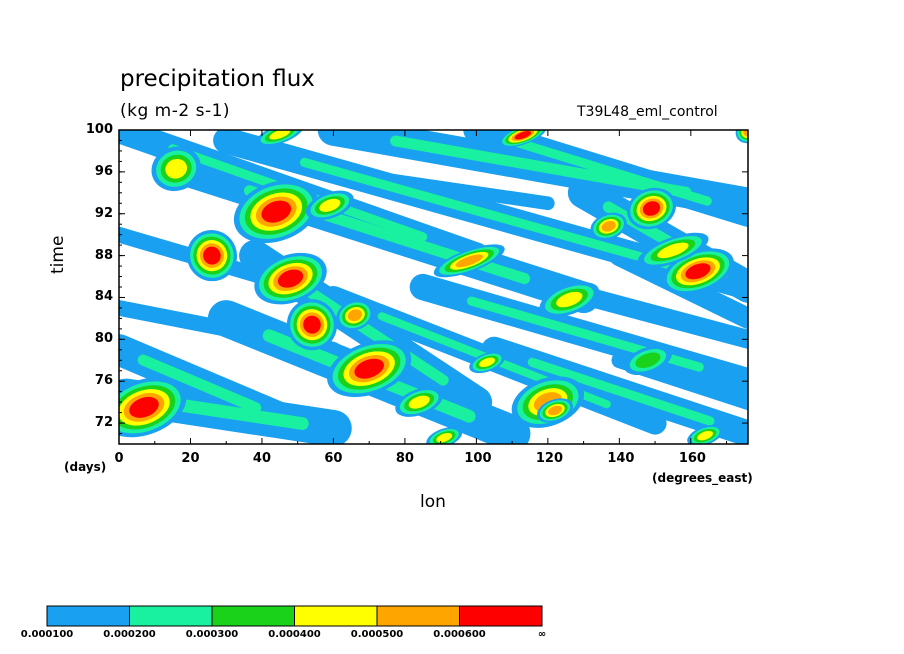  I want to click on x-tick-label: 120, so click(549, 458).